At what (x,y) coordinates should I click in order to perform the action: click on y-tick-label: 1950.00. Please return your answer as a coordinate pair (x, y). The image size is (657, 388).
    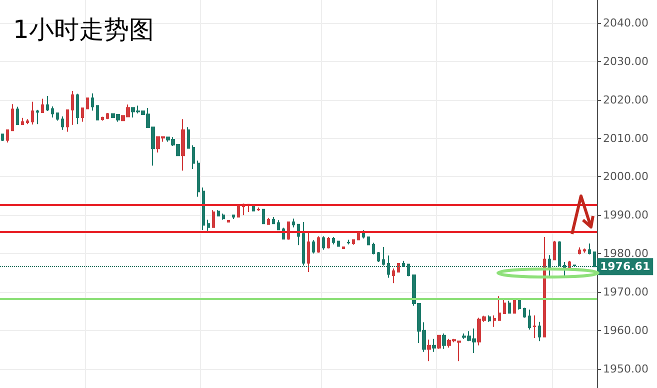
    Looking at the image, I should click on (625, 369).